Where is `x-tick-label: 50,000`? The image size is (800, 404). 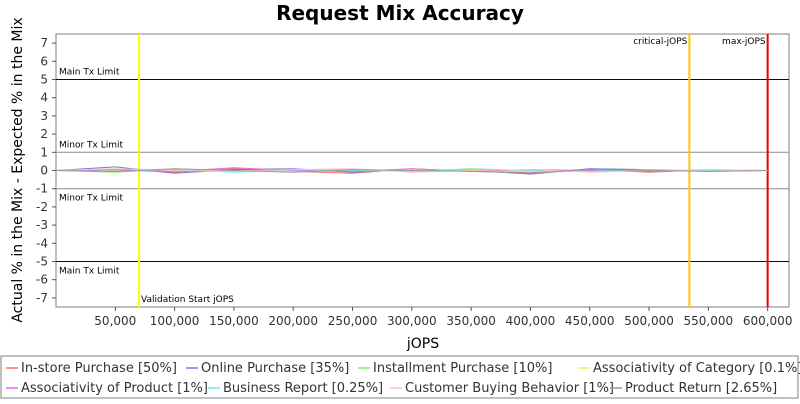
x-tick-label: 50,000 is located at coordinates (115, 321).